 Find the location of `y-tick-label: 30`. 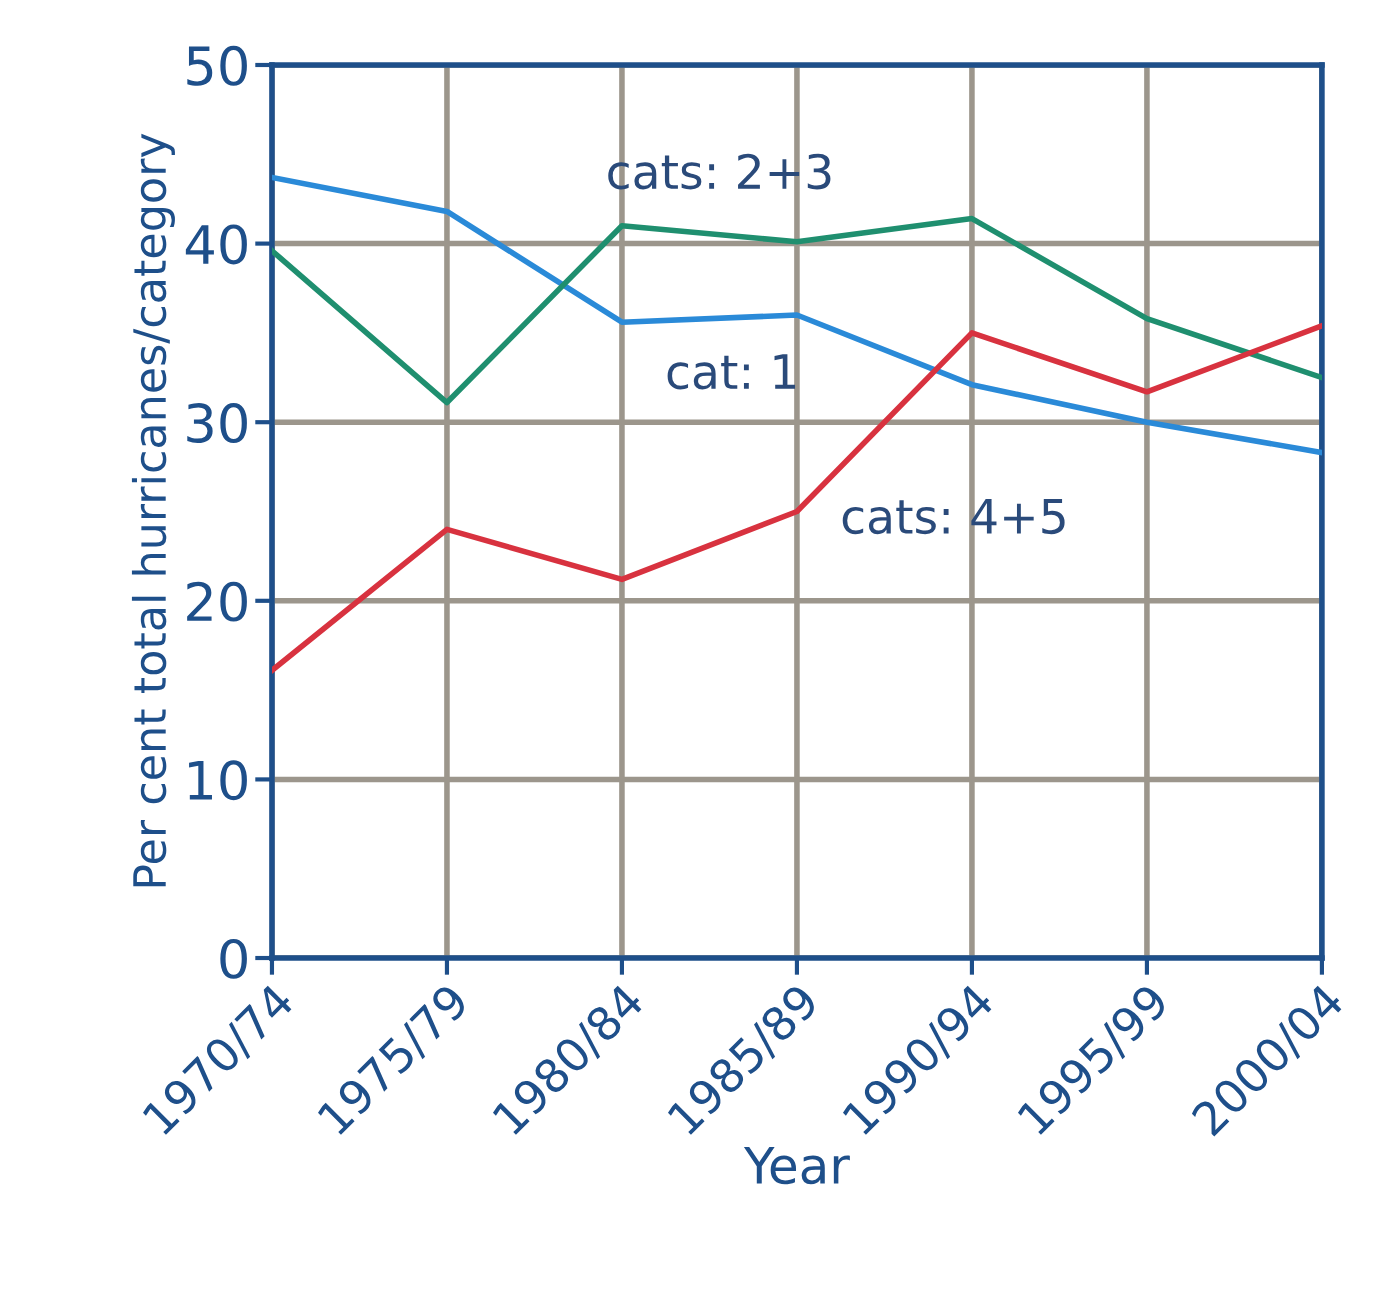

y-tick-label: 30 is located at coordinates (217, 423).